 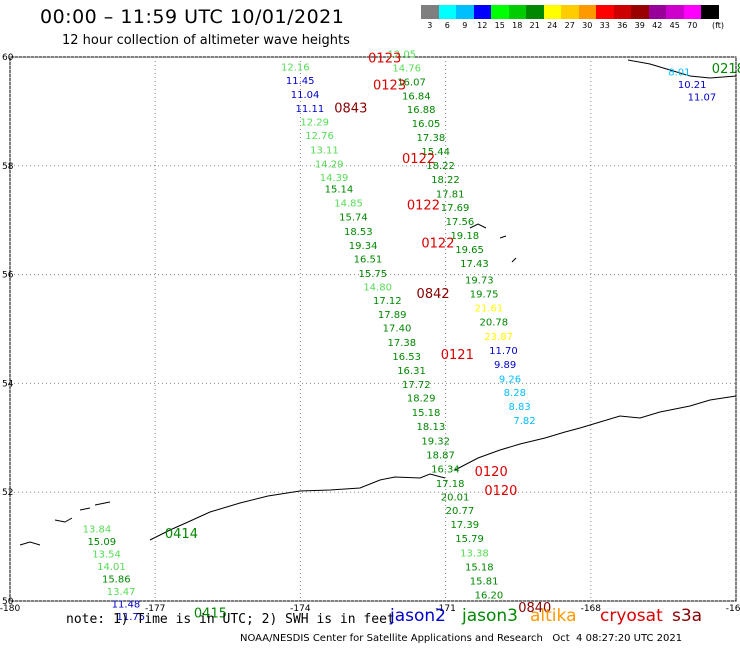 What do you see at coordinates (126, 605) in the screenshot?
I see `wave-height-label: 11.48` at bounding box center [126, 605].